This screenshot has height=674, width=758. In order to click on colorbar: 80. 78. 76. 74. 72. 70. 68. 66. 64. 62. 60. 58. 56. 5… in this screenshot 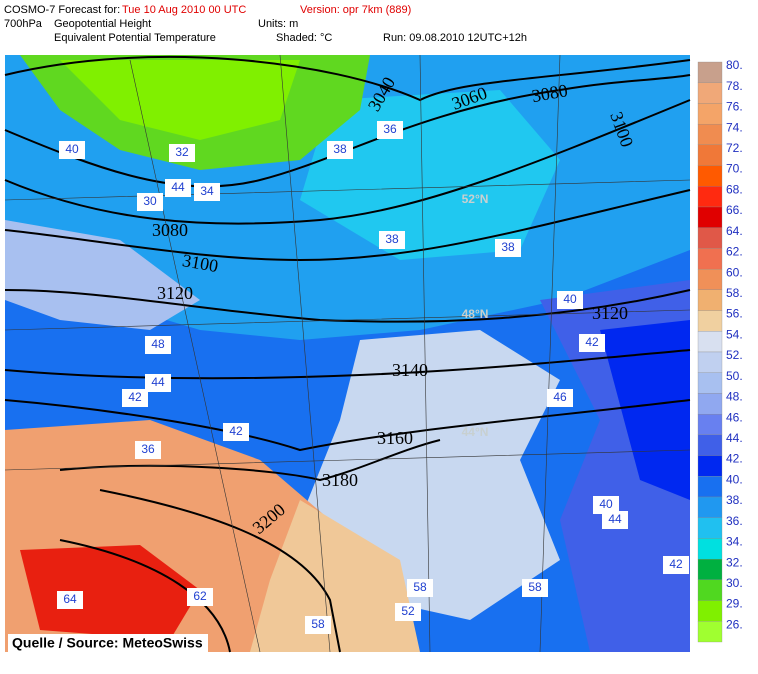, I will do `click(720, 350)`.